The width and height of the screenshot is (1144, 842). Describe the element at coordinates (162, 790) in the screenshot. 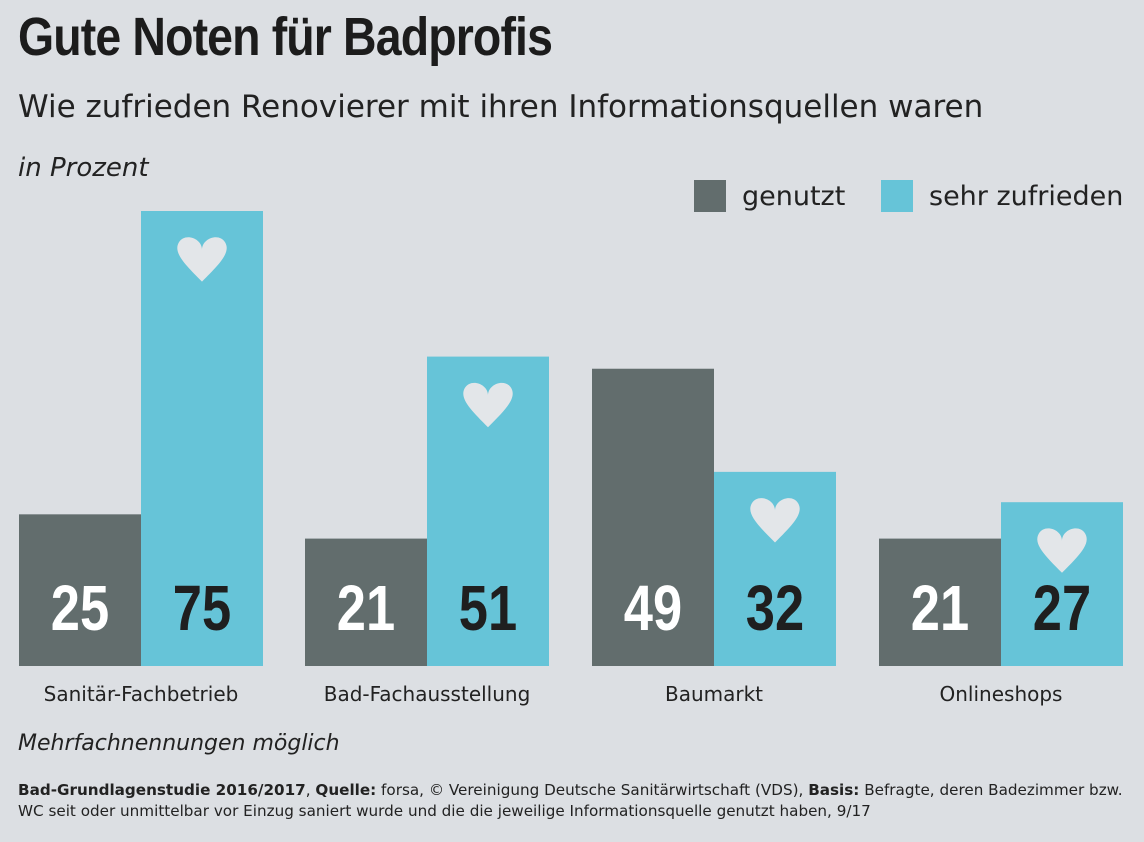

I see `source-study: Bad-Grundlagenstudie 2016/2017` at that location.